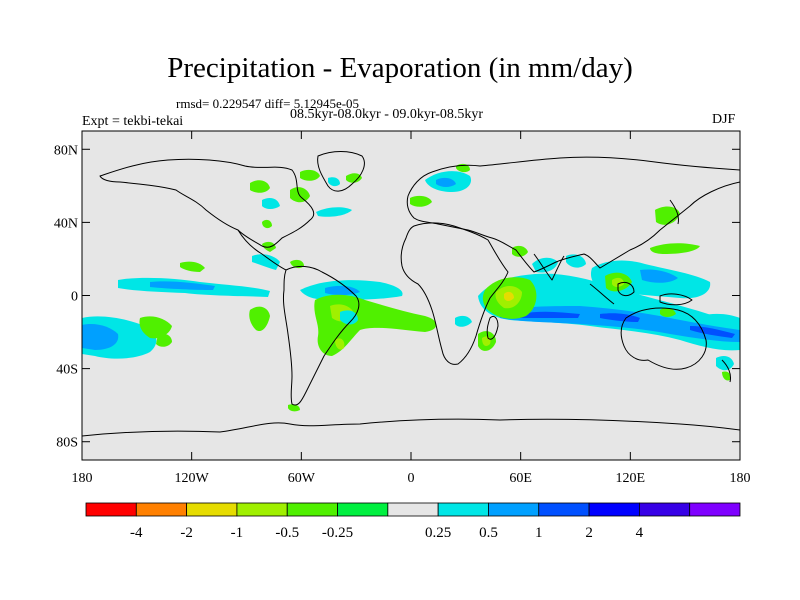 This screenshot has width=800, height=600. I want to click on colorbar-label-1: -2, so click(186, 533).